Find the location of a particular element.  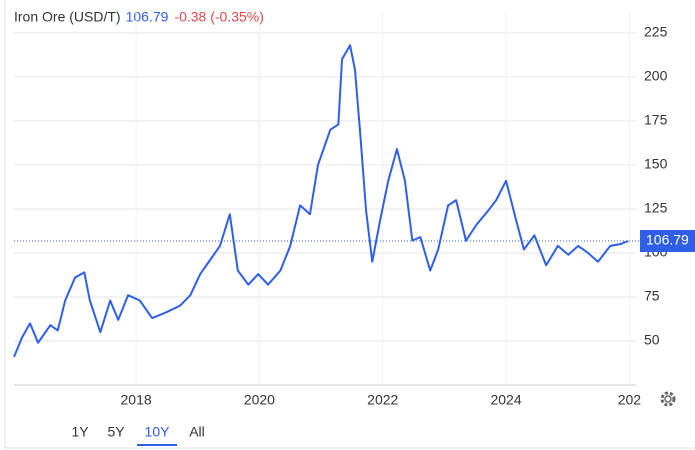

x-tick-label: 202 is located at coordinates (630, 400).